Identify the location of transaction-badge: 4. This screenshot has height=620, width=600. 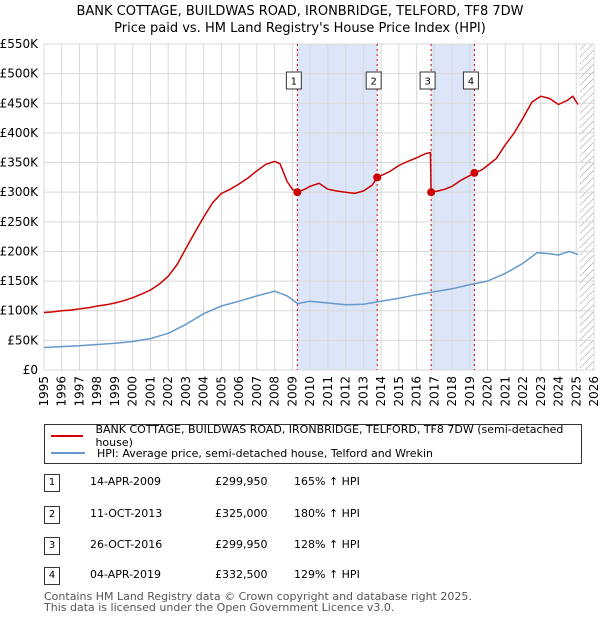
(52, 576).